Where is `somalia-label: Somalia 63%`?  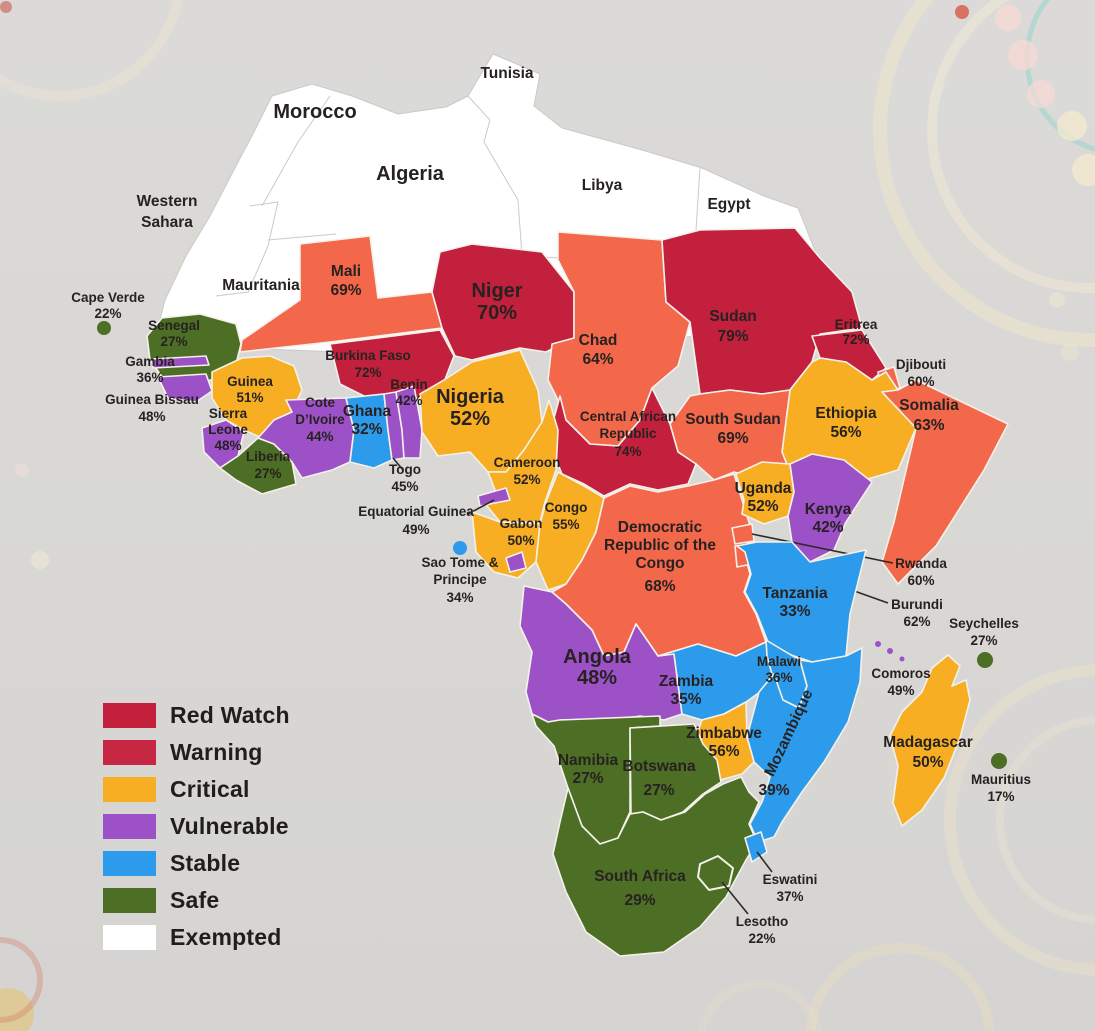
somalia-label: Somalia 63% is located at coordinates (929, 415).